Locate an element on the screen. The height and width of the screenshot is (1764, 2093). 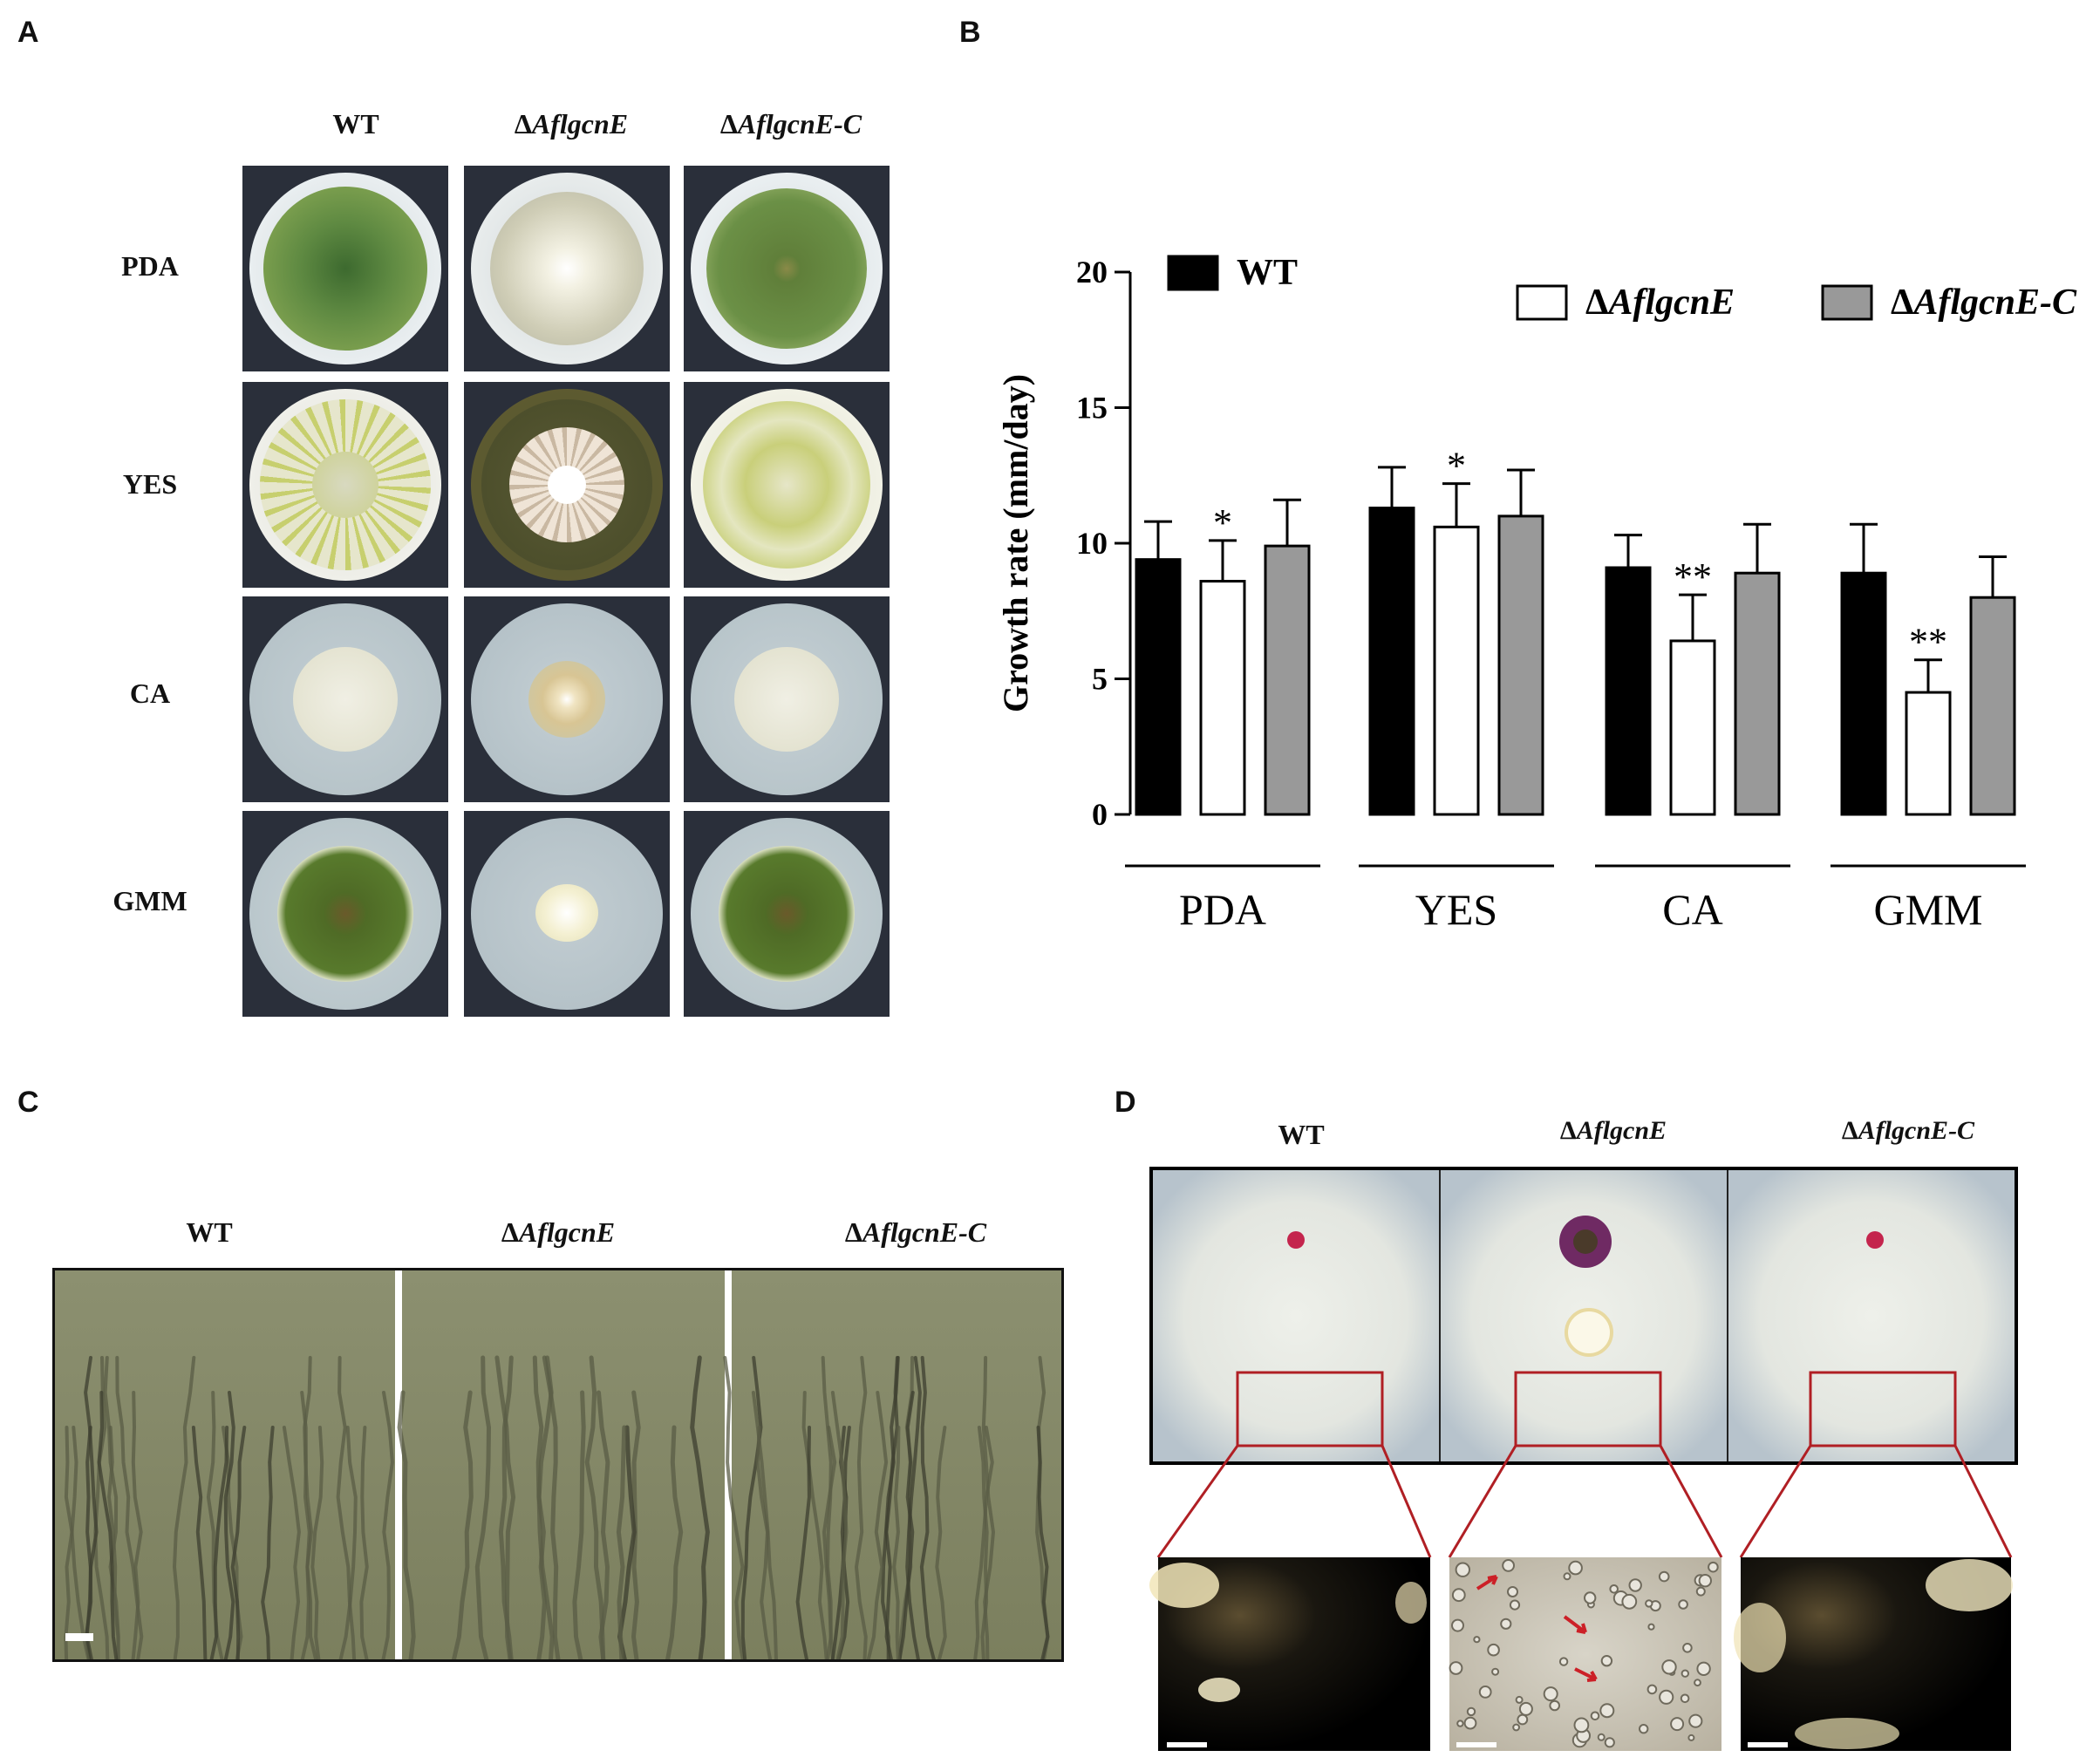
panel-d-figure is located at coordinates (1583, 1459).